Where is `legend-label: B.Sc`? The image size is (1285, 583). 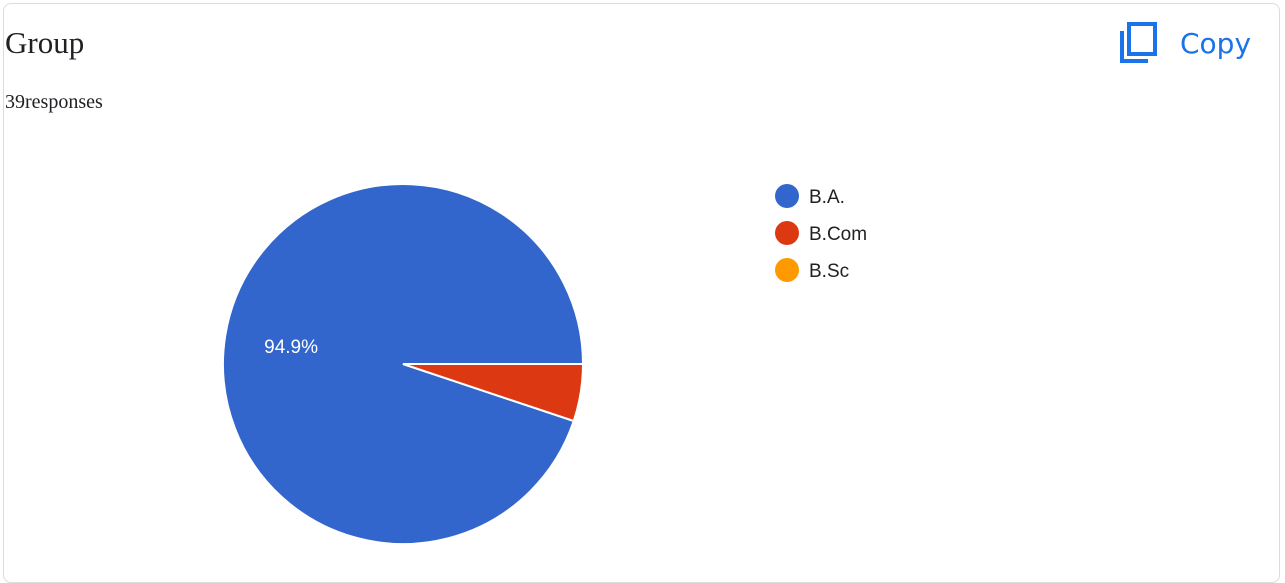 legend-label: B.Sc is located at coordinates (829, 271).